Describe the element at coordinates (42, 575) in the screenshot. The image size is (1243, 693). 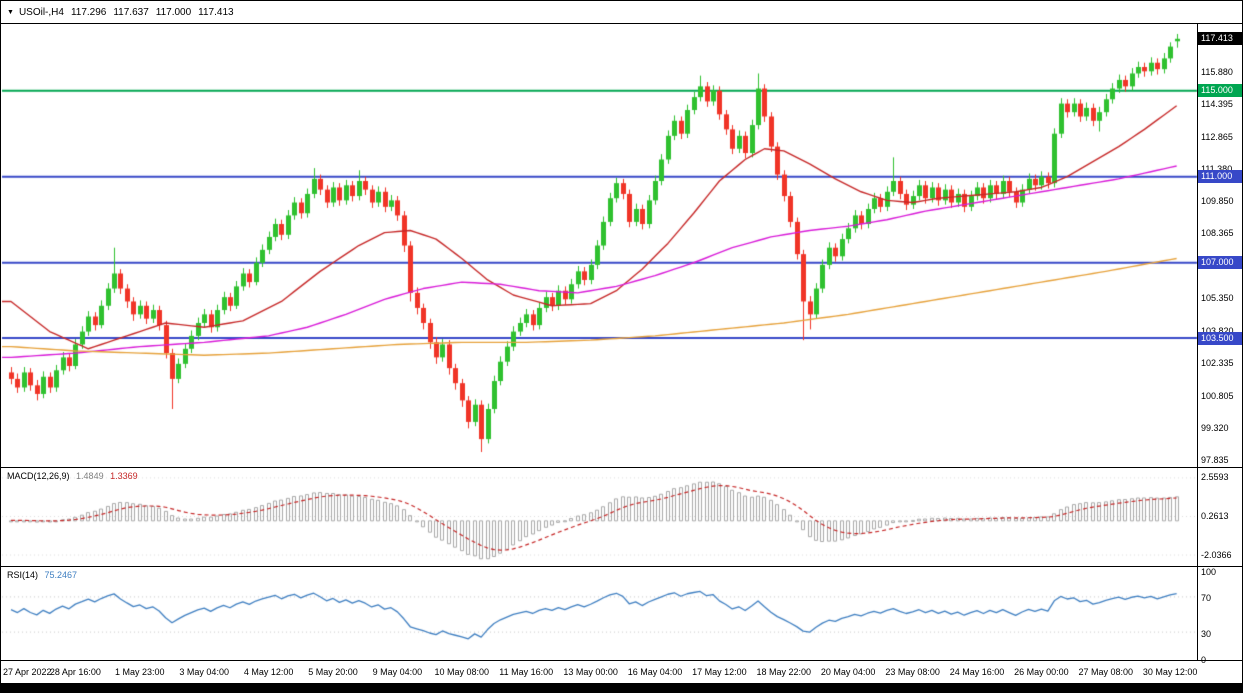
I see `rsi-indicator-label: RSI(14) 75.2467` at that location.